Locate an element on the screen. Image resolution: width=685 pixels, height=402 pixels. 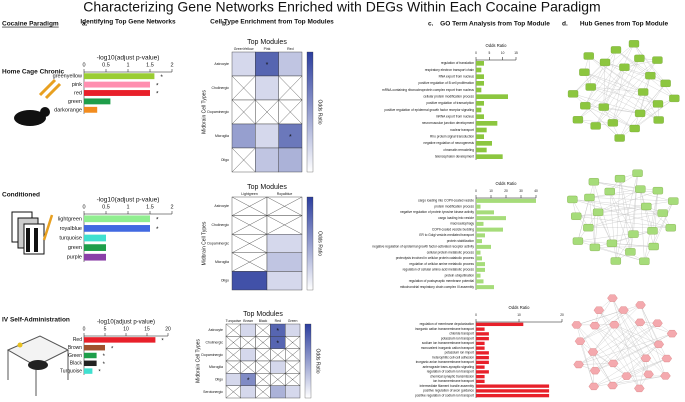
y-tick-label: green is located at coordinates (75, 102).